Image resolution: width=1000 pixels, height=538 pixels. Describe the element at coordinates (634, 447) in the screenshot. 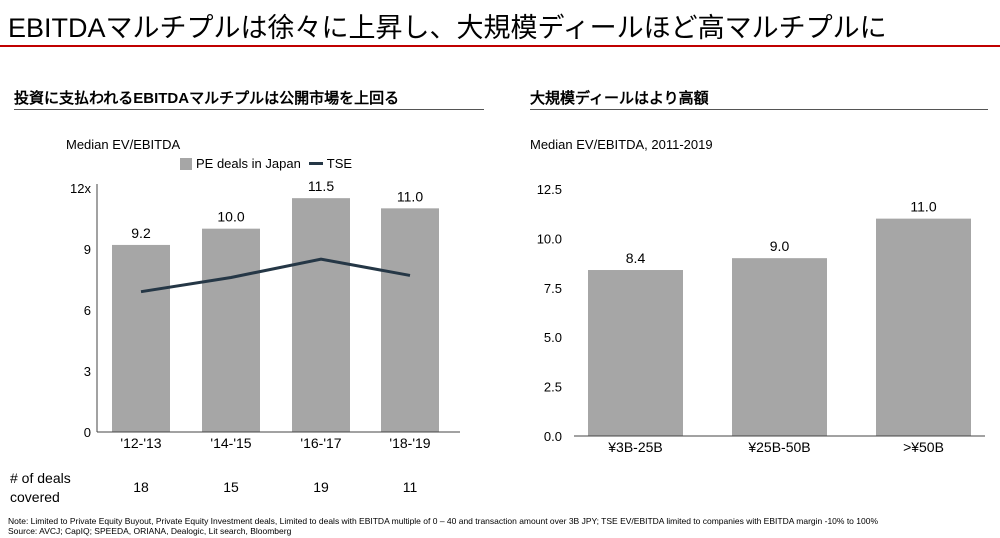

I see `x-tick-label: ¥3B-25B` at that location.